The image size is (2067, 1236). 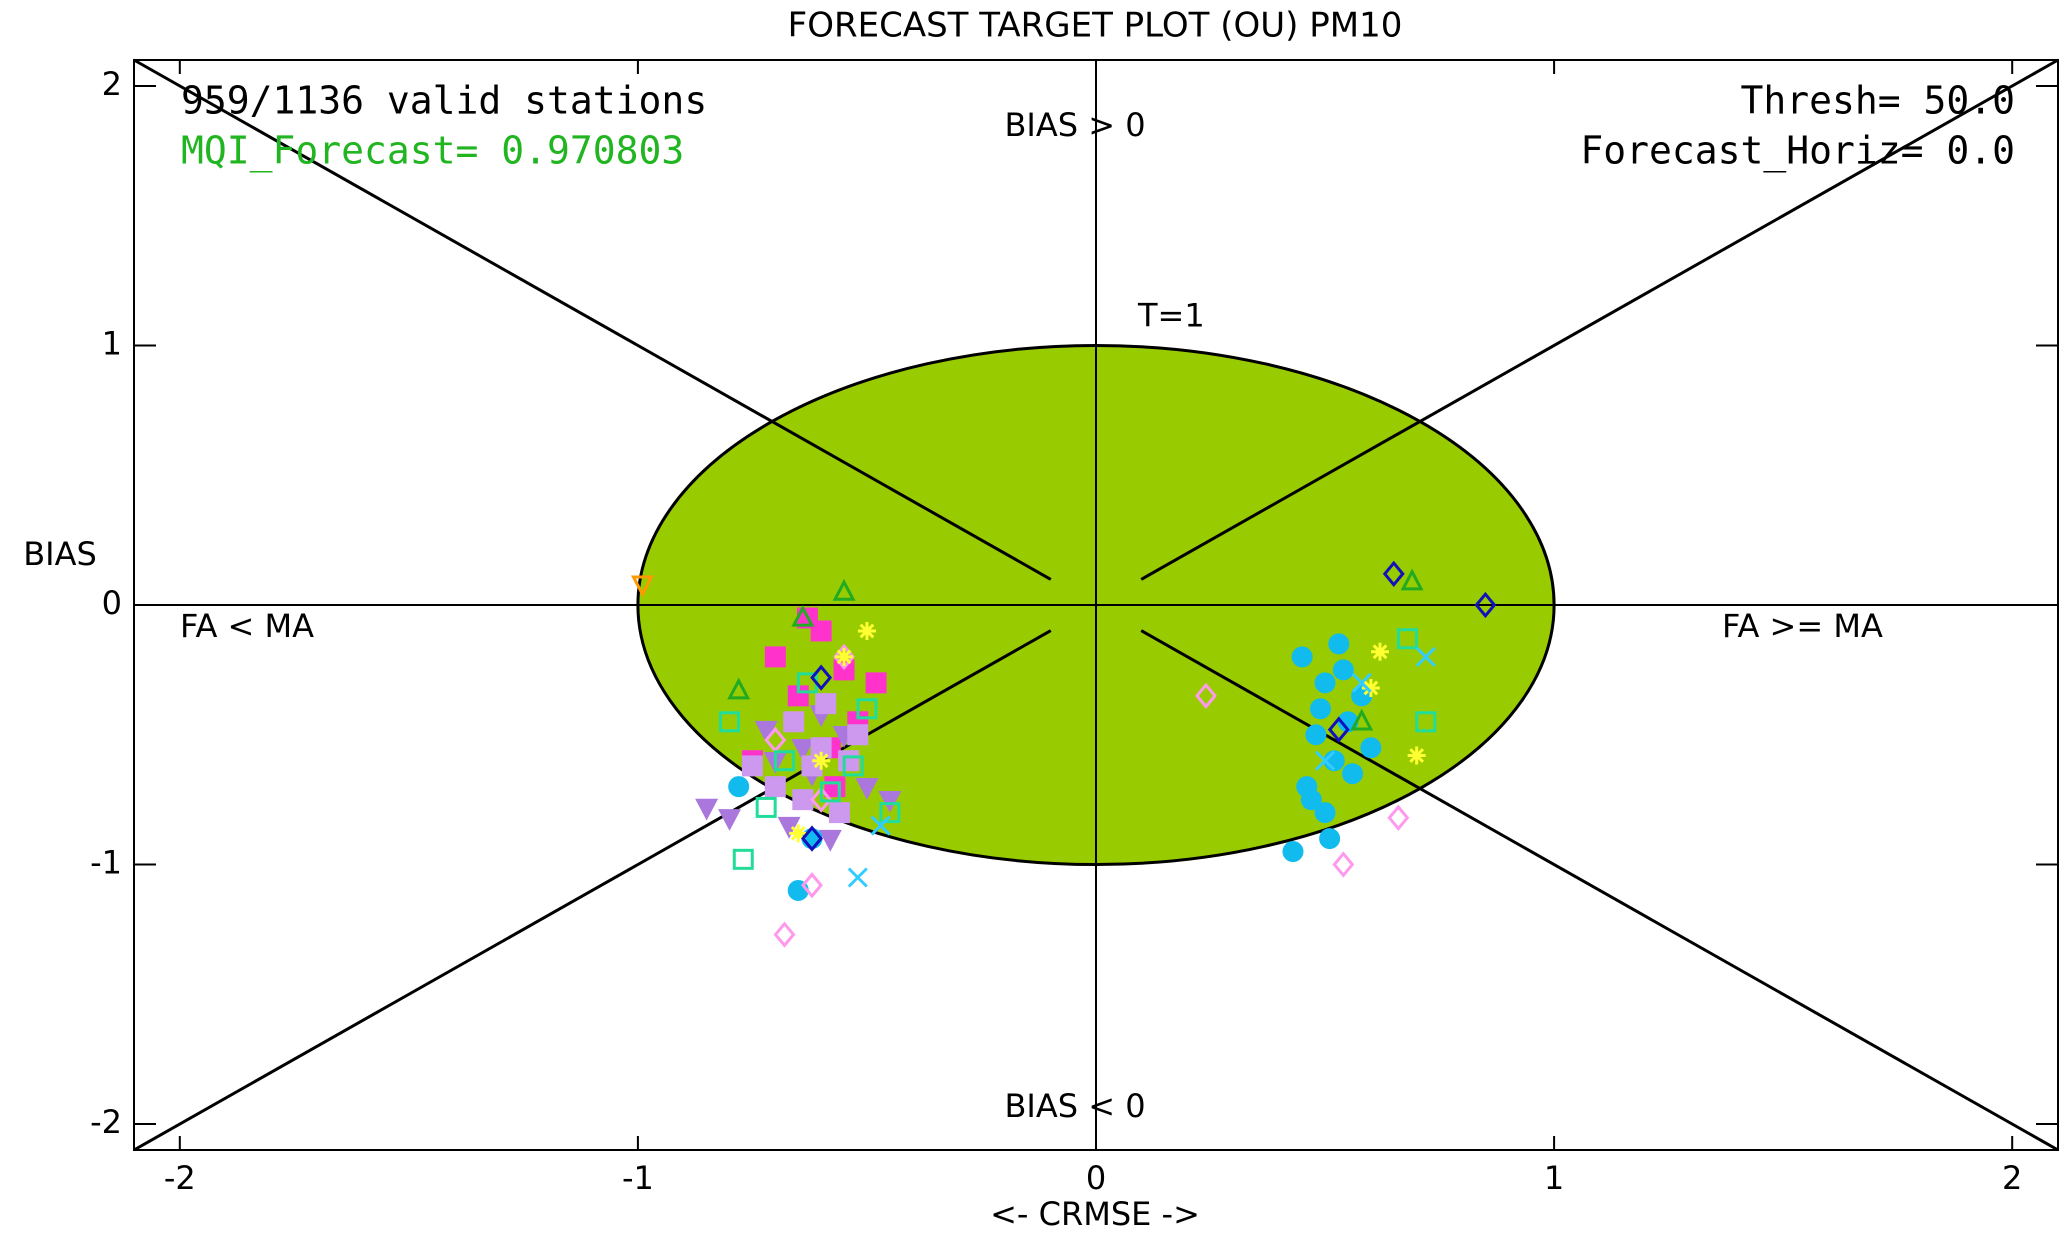 I want to click on annotation: BIAS < 0, so click(x=1074, y=1106).